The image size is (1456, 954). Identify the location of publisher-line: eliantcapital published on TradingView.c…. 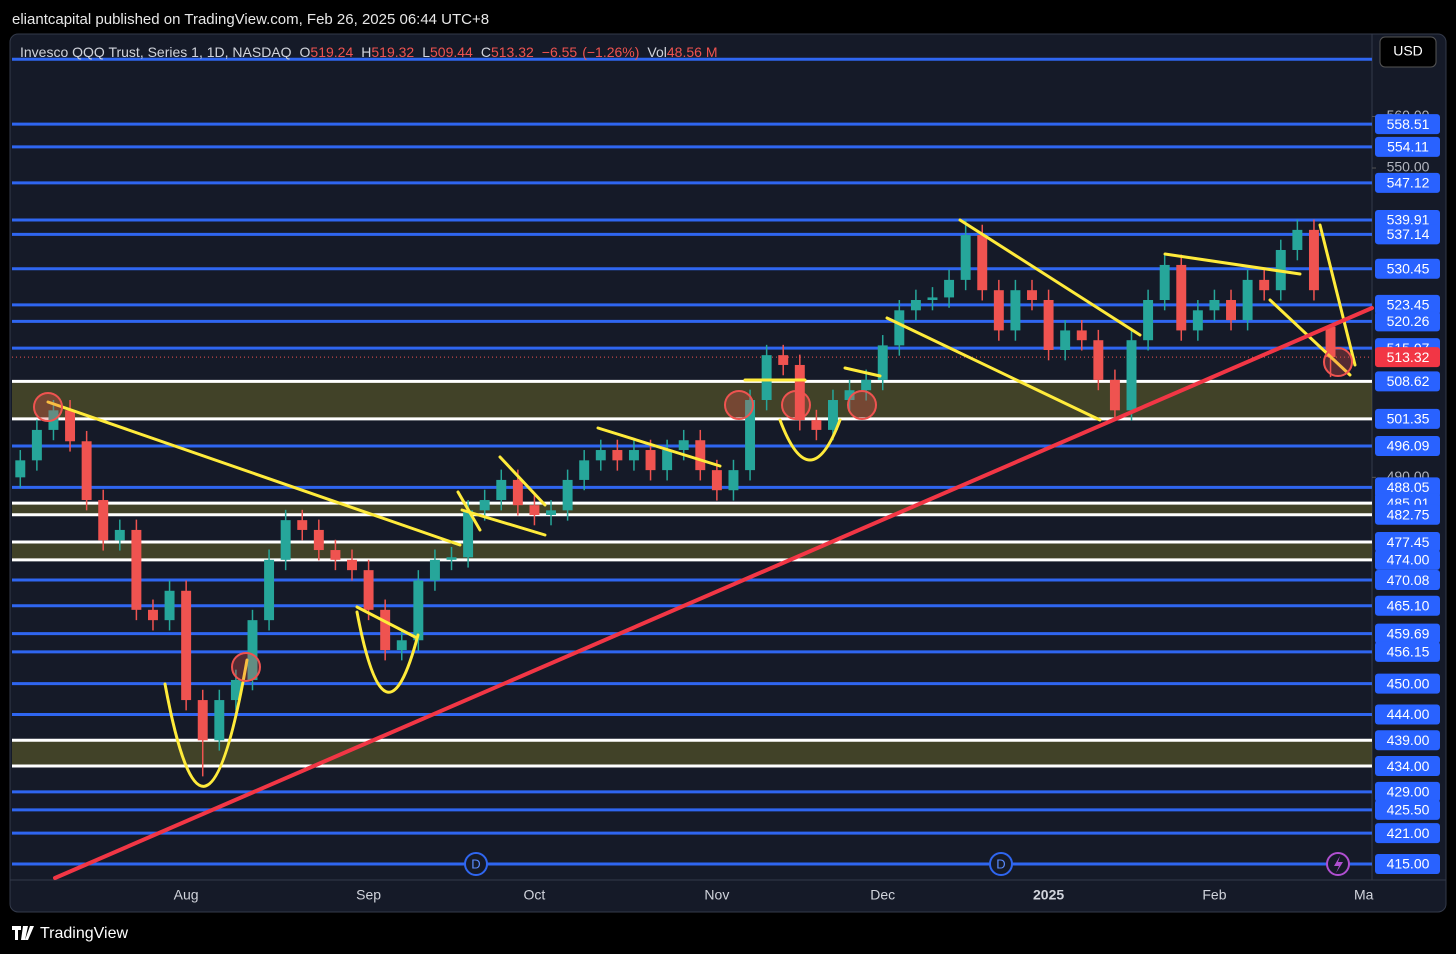
(250, 19).